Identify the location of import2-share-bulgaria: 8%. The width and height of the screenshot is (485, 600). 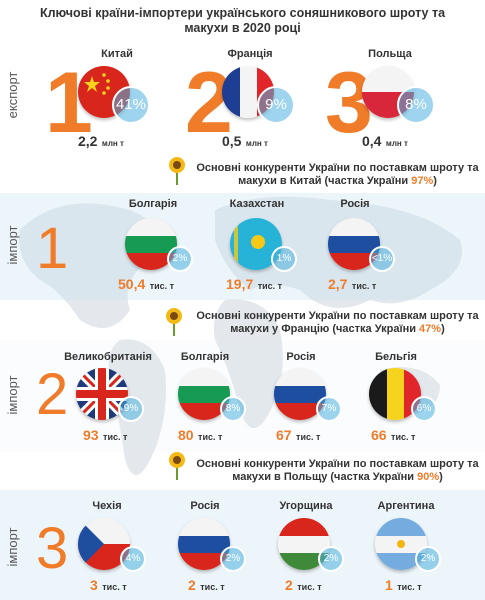
(233, 409).